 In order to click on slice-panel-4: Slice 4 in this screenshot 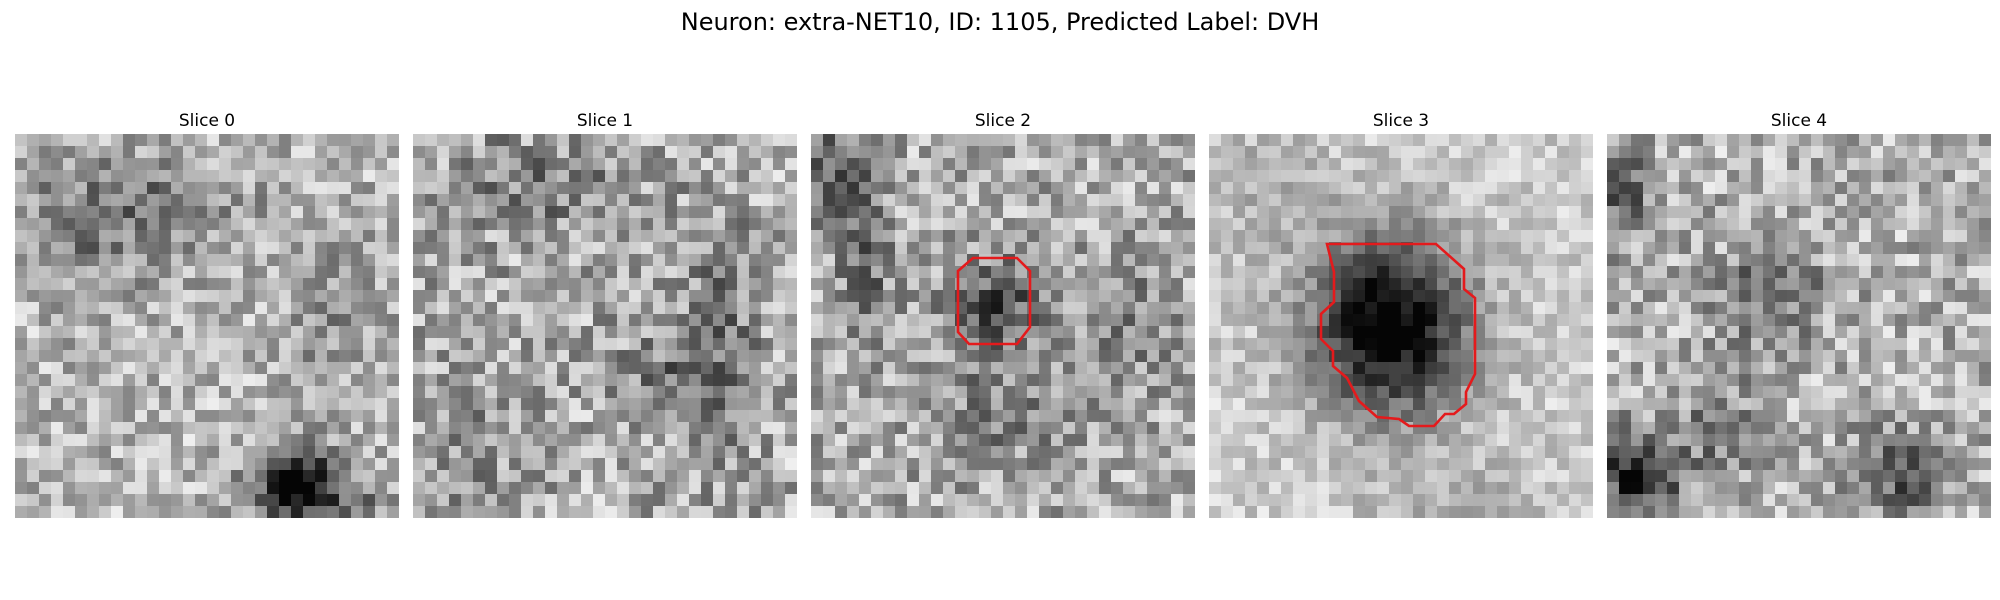, I will do `click(1799, 315)`.